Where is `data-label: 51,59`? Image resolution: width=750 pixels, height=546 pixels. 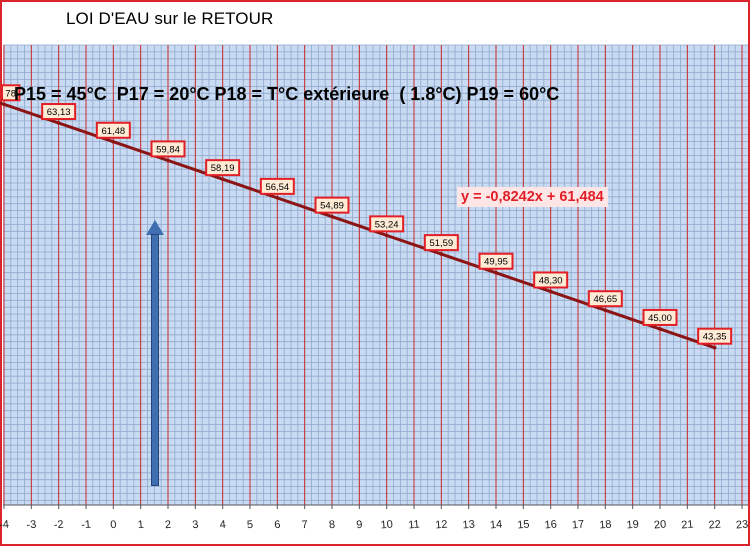 data-label: 51,59 is located at coordinates (441, 243).